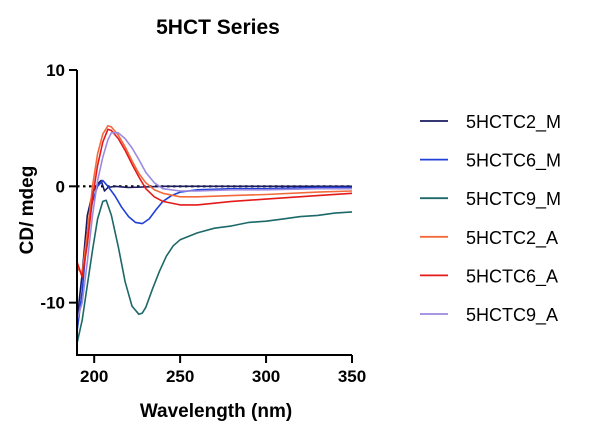 This screenshot has width=592, height=432. I want to click on legend-label: 5HCTC6_A, so click(512, 276).